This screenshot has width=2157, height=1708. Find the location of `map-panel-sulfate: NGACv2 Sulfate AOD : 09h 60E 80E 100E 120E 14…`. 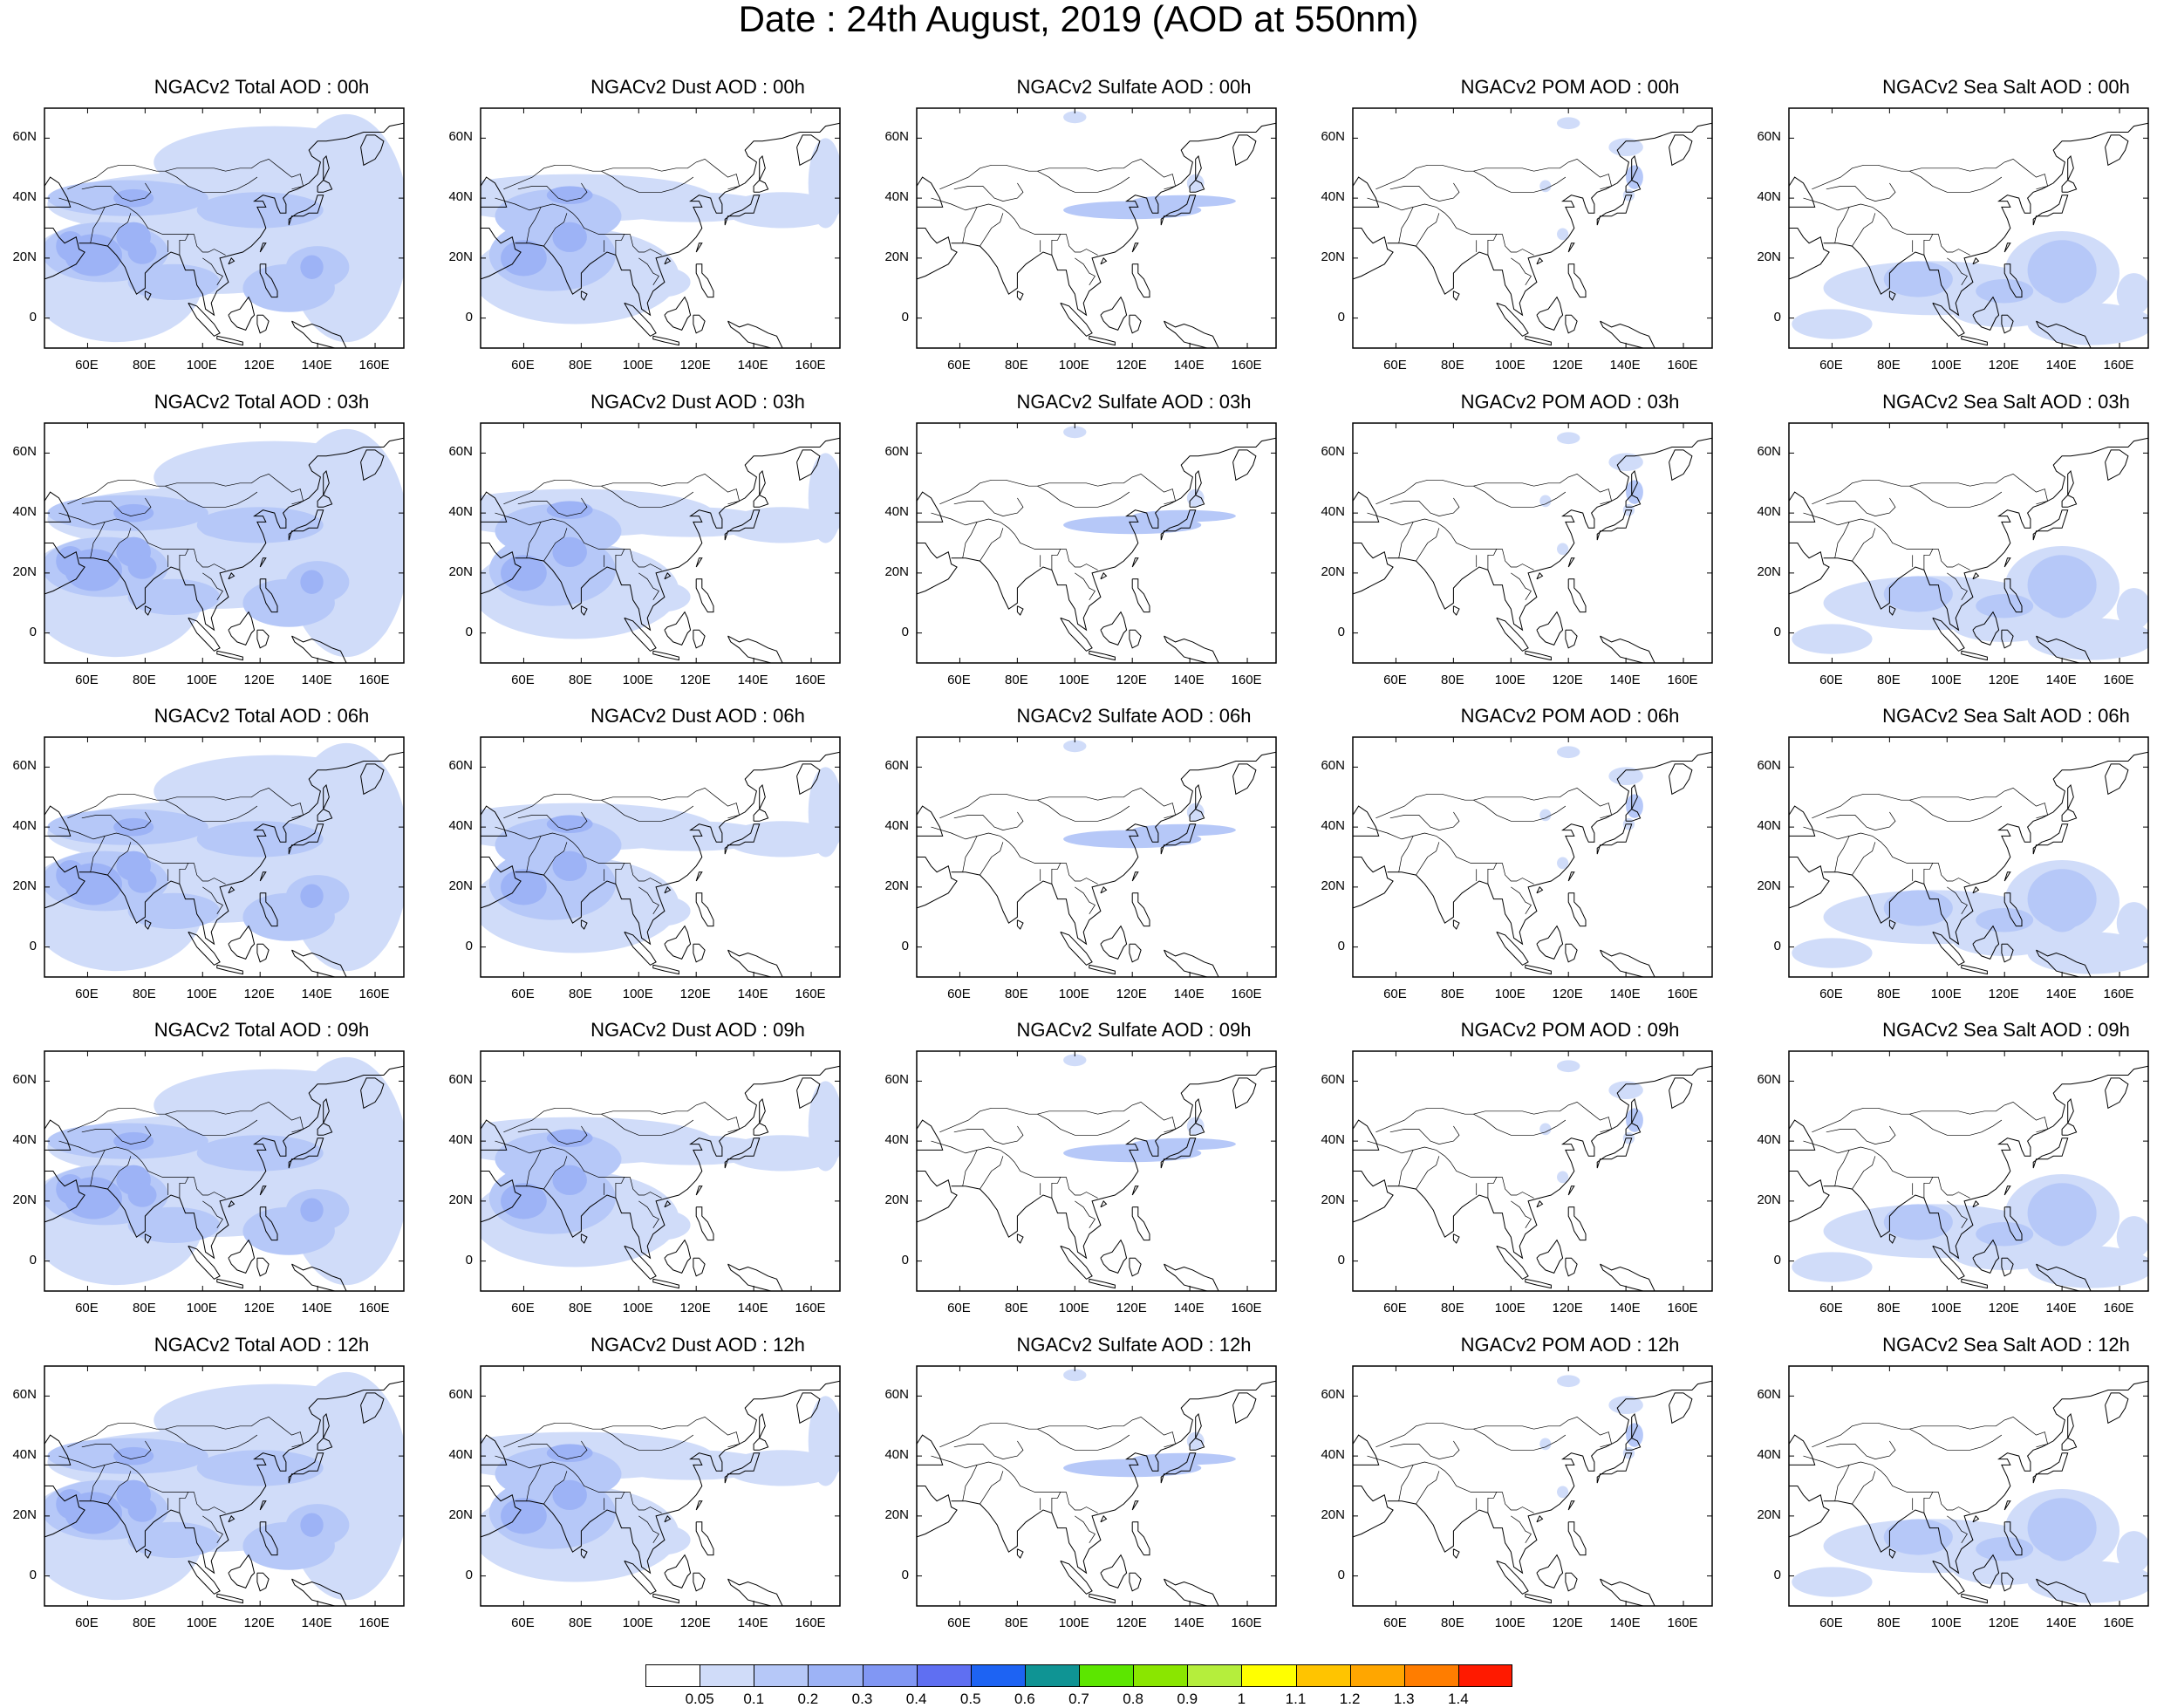

map-panel-sulfate: NGACv2 Sulfate AOD : 09h 60E 80E 100E 120E 14… is located at coordinates (1118, 1189).